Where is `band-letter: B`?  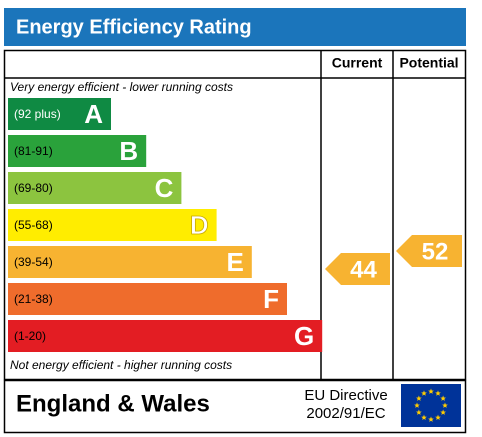 band-letter: B is located at coordinates (128, 151).